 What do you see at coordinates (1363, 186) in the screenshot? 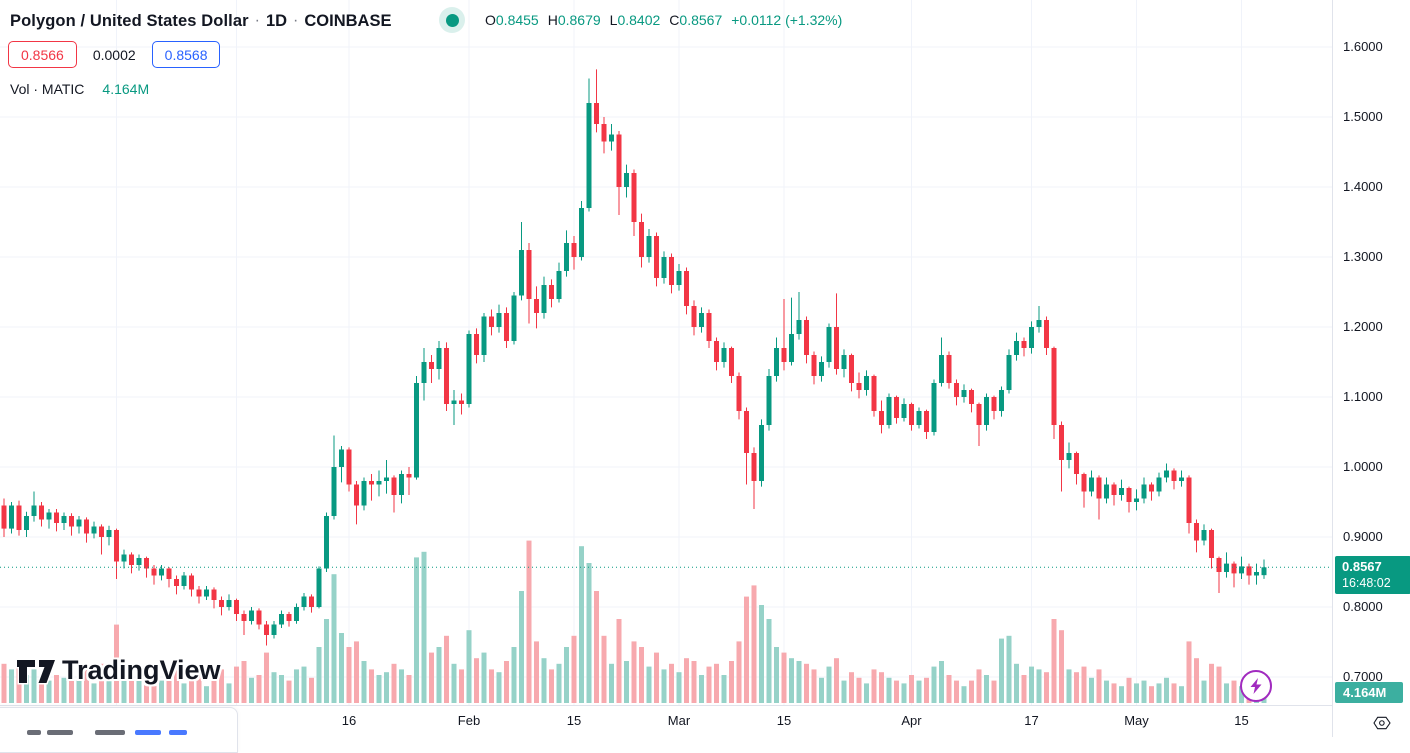
I see `price-axis-label: 1.4000` at bounding box center [1363, 186].